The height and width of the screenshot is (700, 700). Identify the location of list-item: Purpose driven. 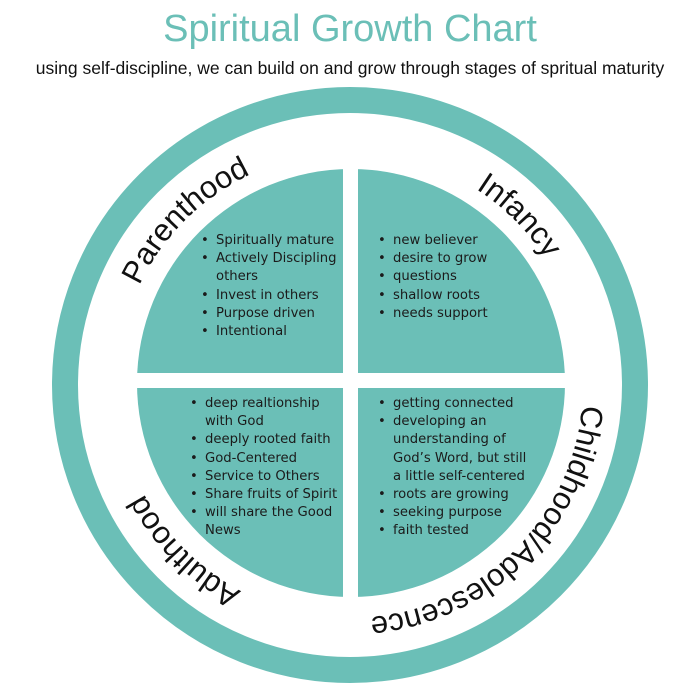
(271, 314).